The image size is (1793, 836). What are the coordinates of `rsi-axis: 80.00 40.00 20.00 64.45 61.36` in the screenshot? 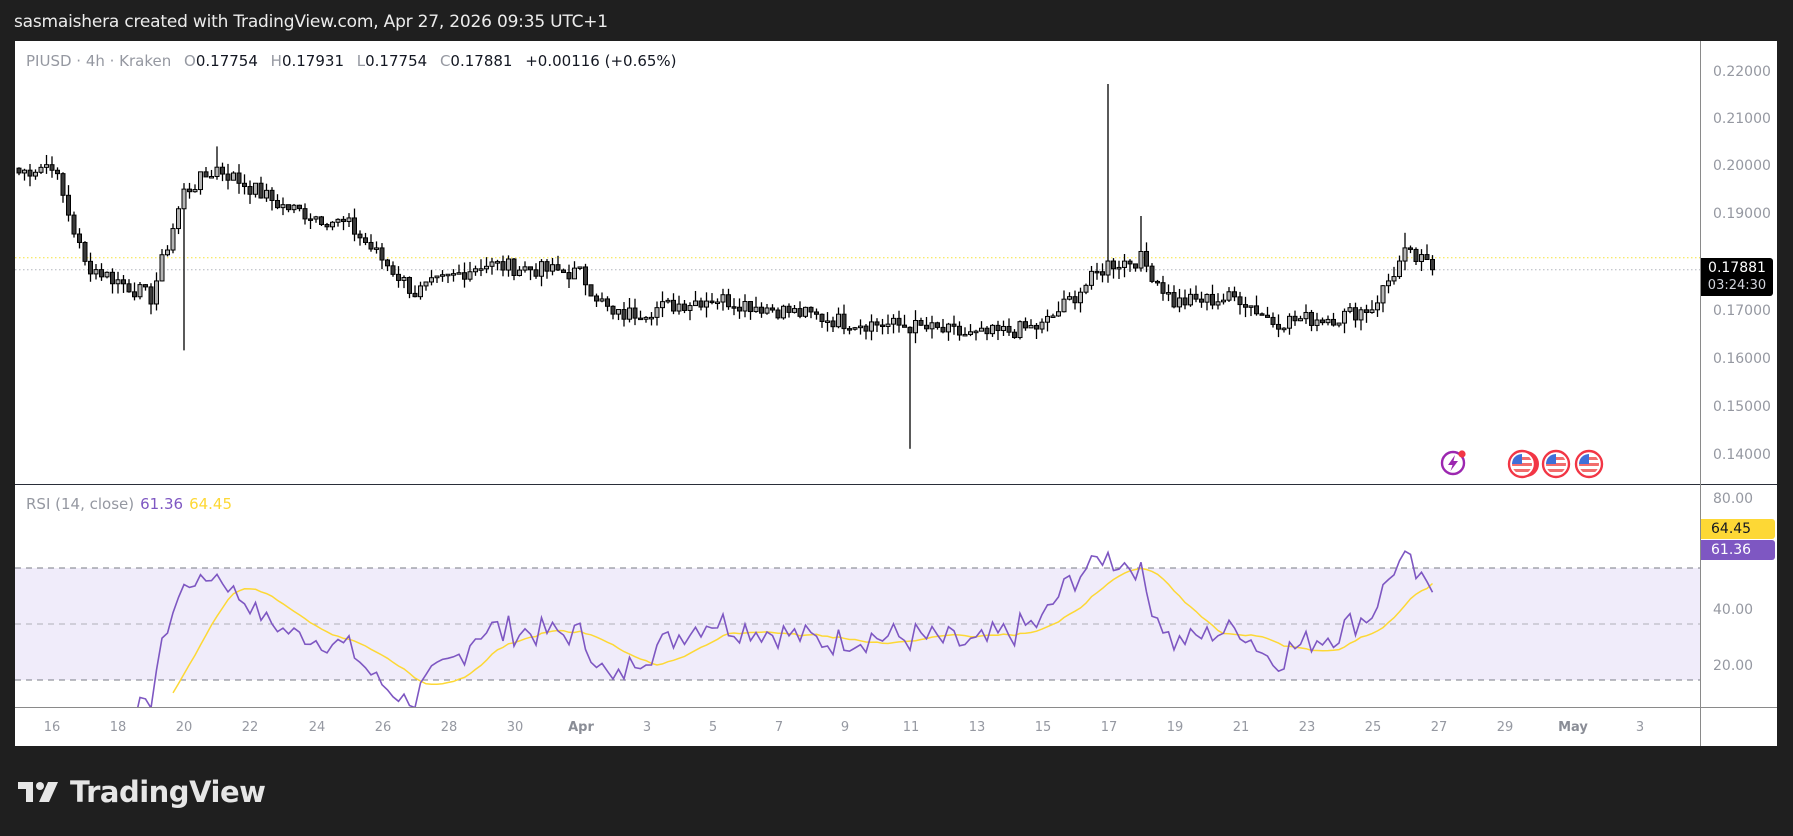 It's located at (1739, 596).